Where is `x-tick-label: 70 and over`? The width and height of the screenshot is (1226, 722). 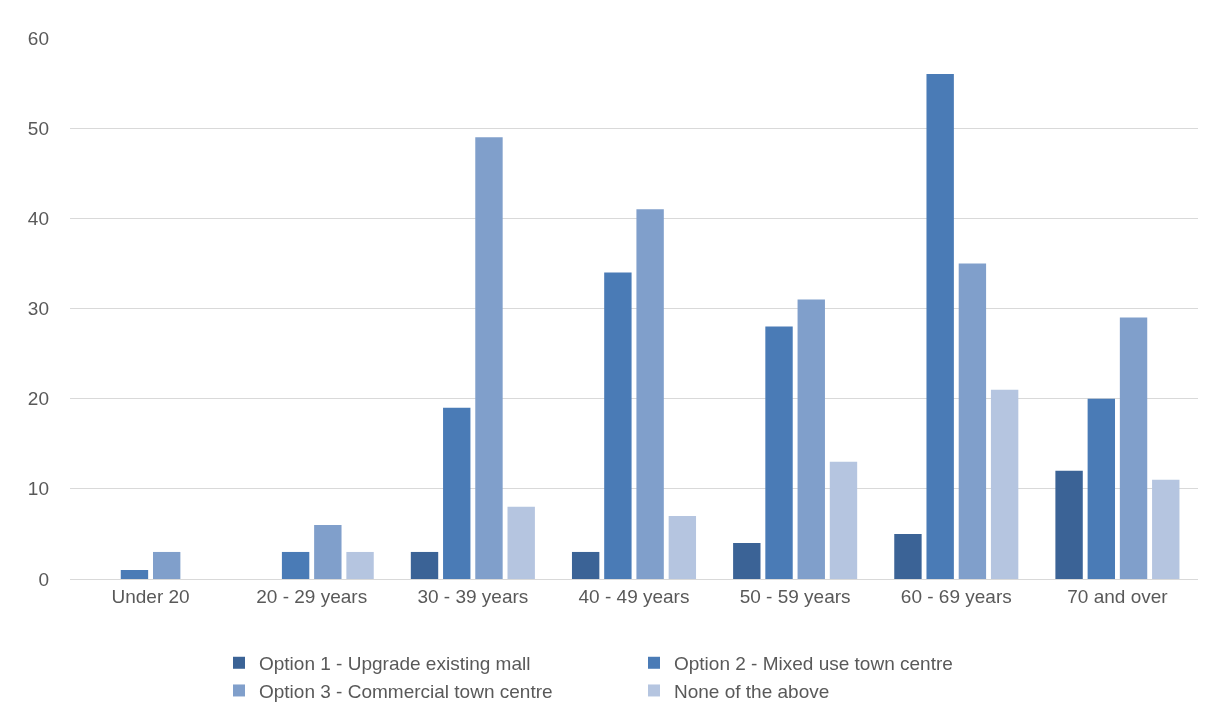
x-tick-label: 70 and over is located at coordinates (1118, 596).